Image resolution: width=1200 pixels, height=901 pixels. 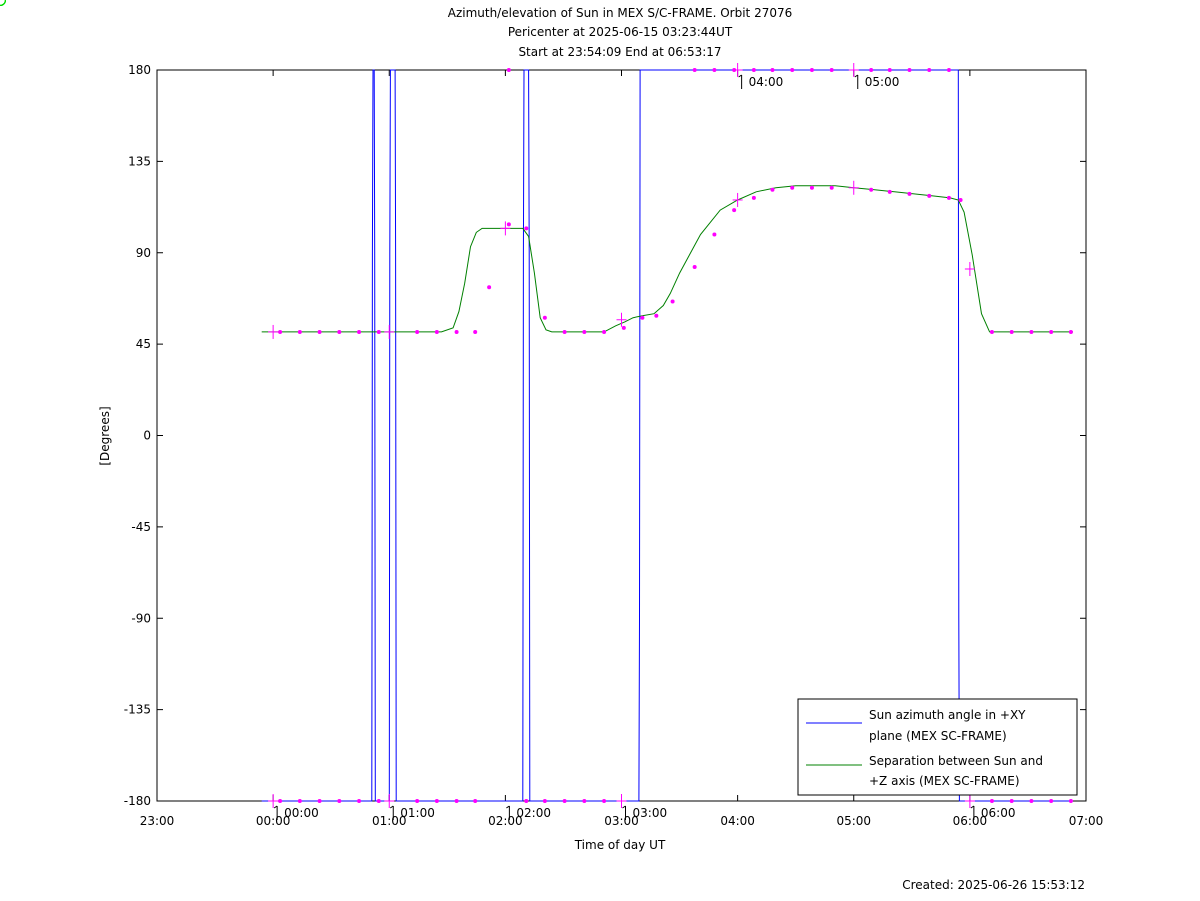 I want to click on x-axis-label: Time of day UT, so click(x=620, y=845).